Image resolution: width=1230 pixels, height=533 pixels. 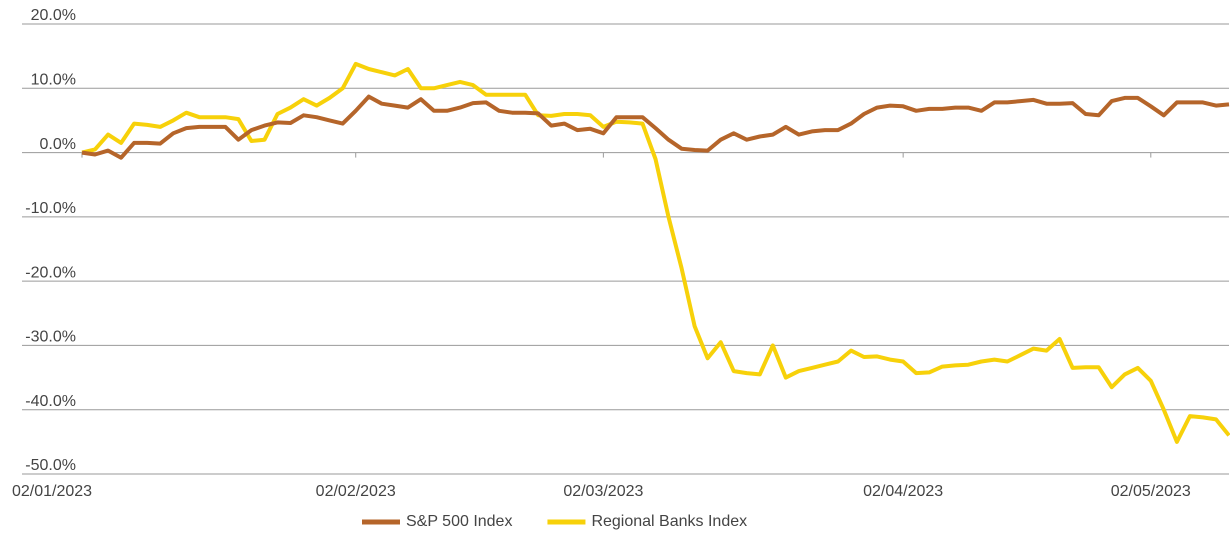 What do you see at coordinates (50, 401) in the screenshot?
I see `y-tick-label: -40.0%` at bounding box center [50, 401].